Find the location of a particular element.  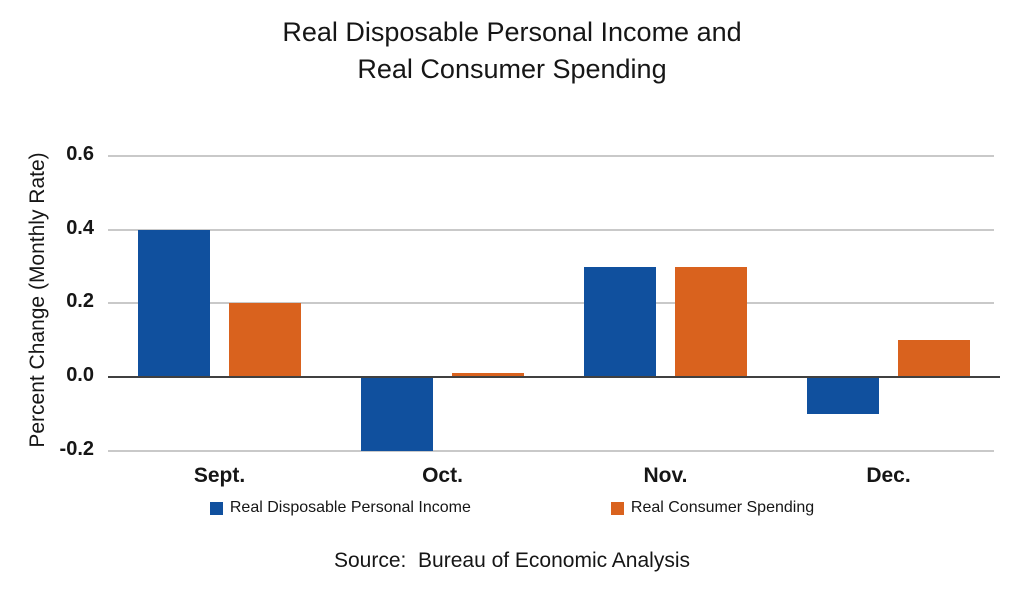

y-tick-label-0.2: 0.2 is located at coordinates (80, 301).